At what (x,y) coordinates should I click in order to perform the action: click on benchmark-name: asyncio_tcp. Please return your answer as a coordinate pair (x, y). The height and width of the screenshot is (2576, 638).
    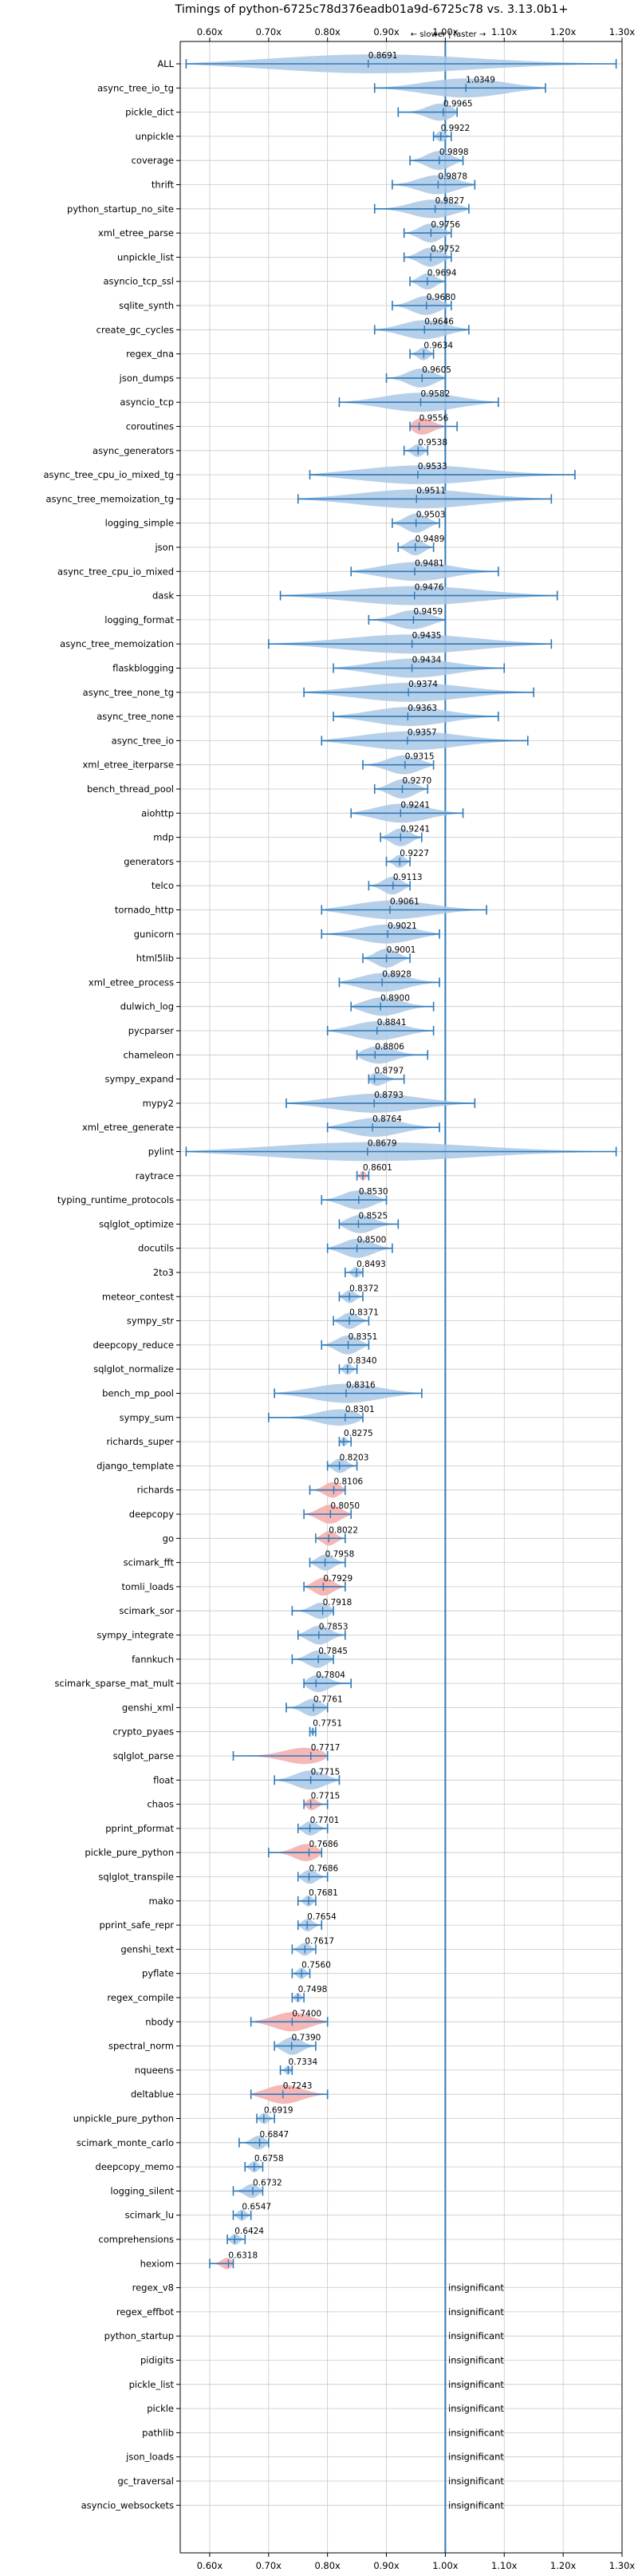
    Looking at the image, I should click on (147, 402).